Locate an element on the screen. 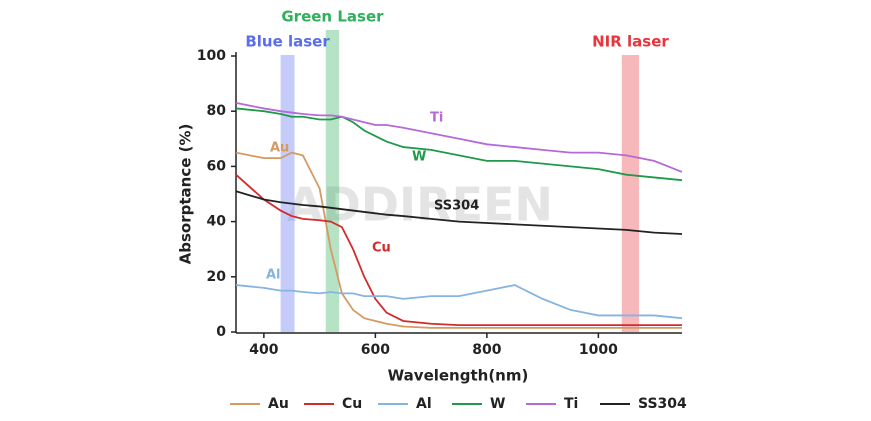 This screenshot has height=421, width=871. y-tick-label: 60 is located at coordinates (217, 166).